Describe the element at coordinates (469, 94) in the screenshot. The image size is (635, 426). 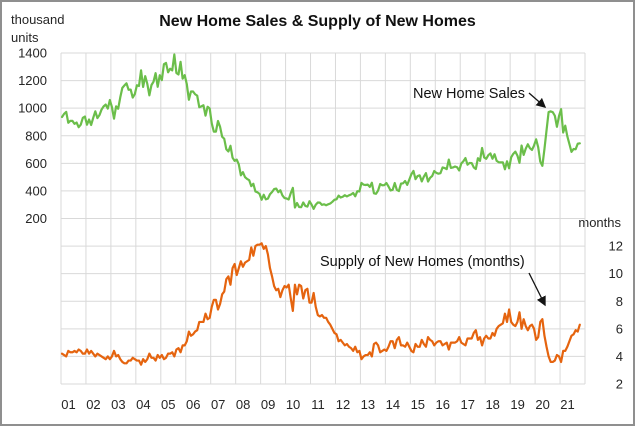
I see `annotation-new-home-sales: New Home Sales` at that location.